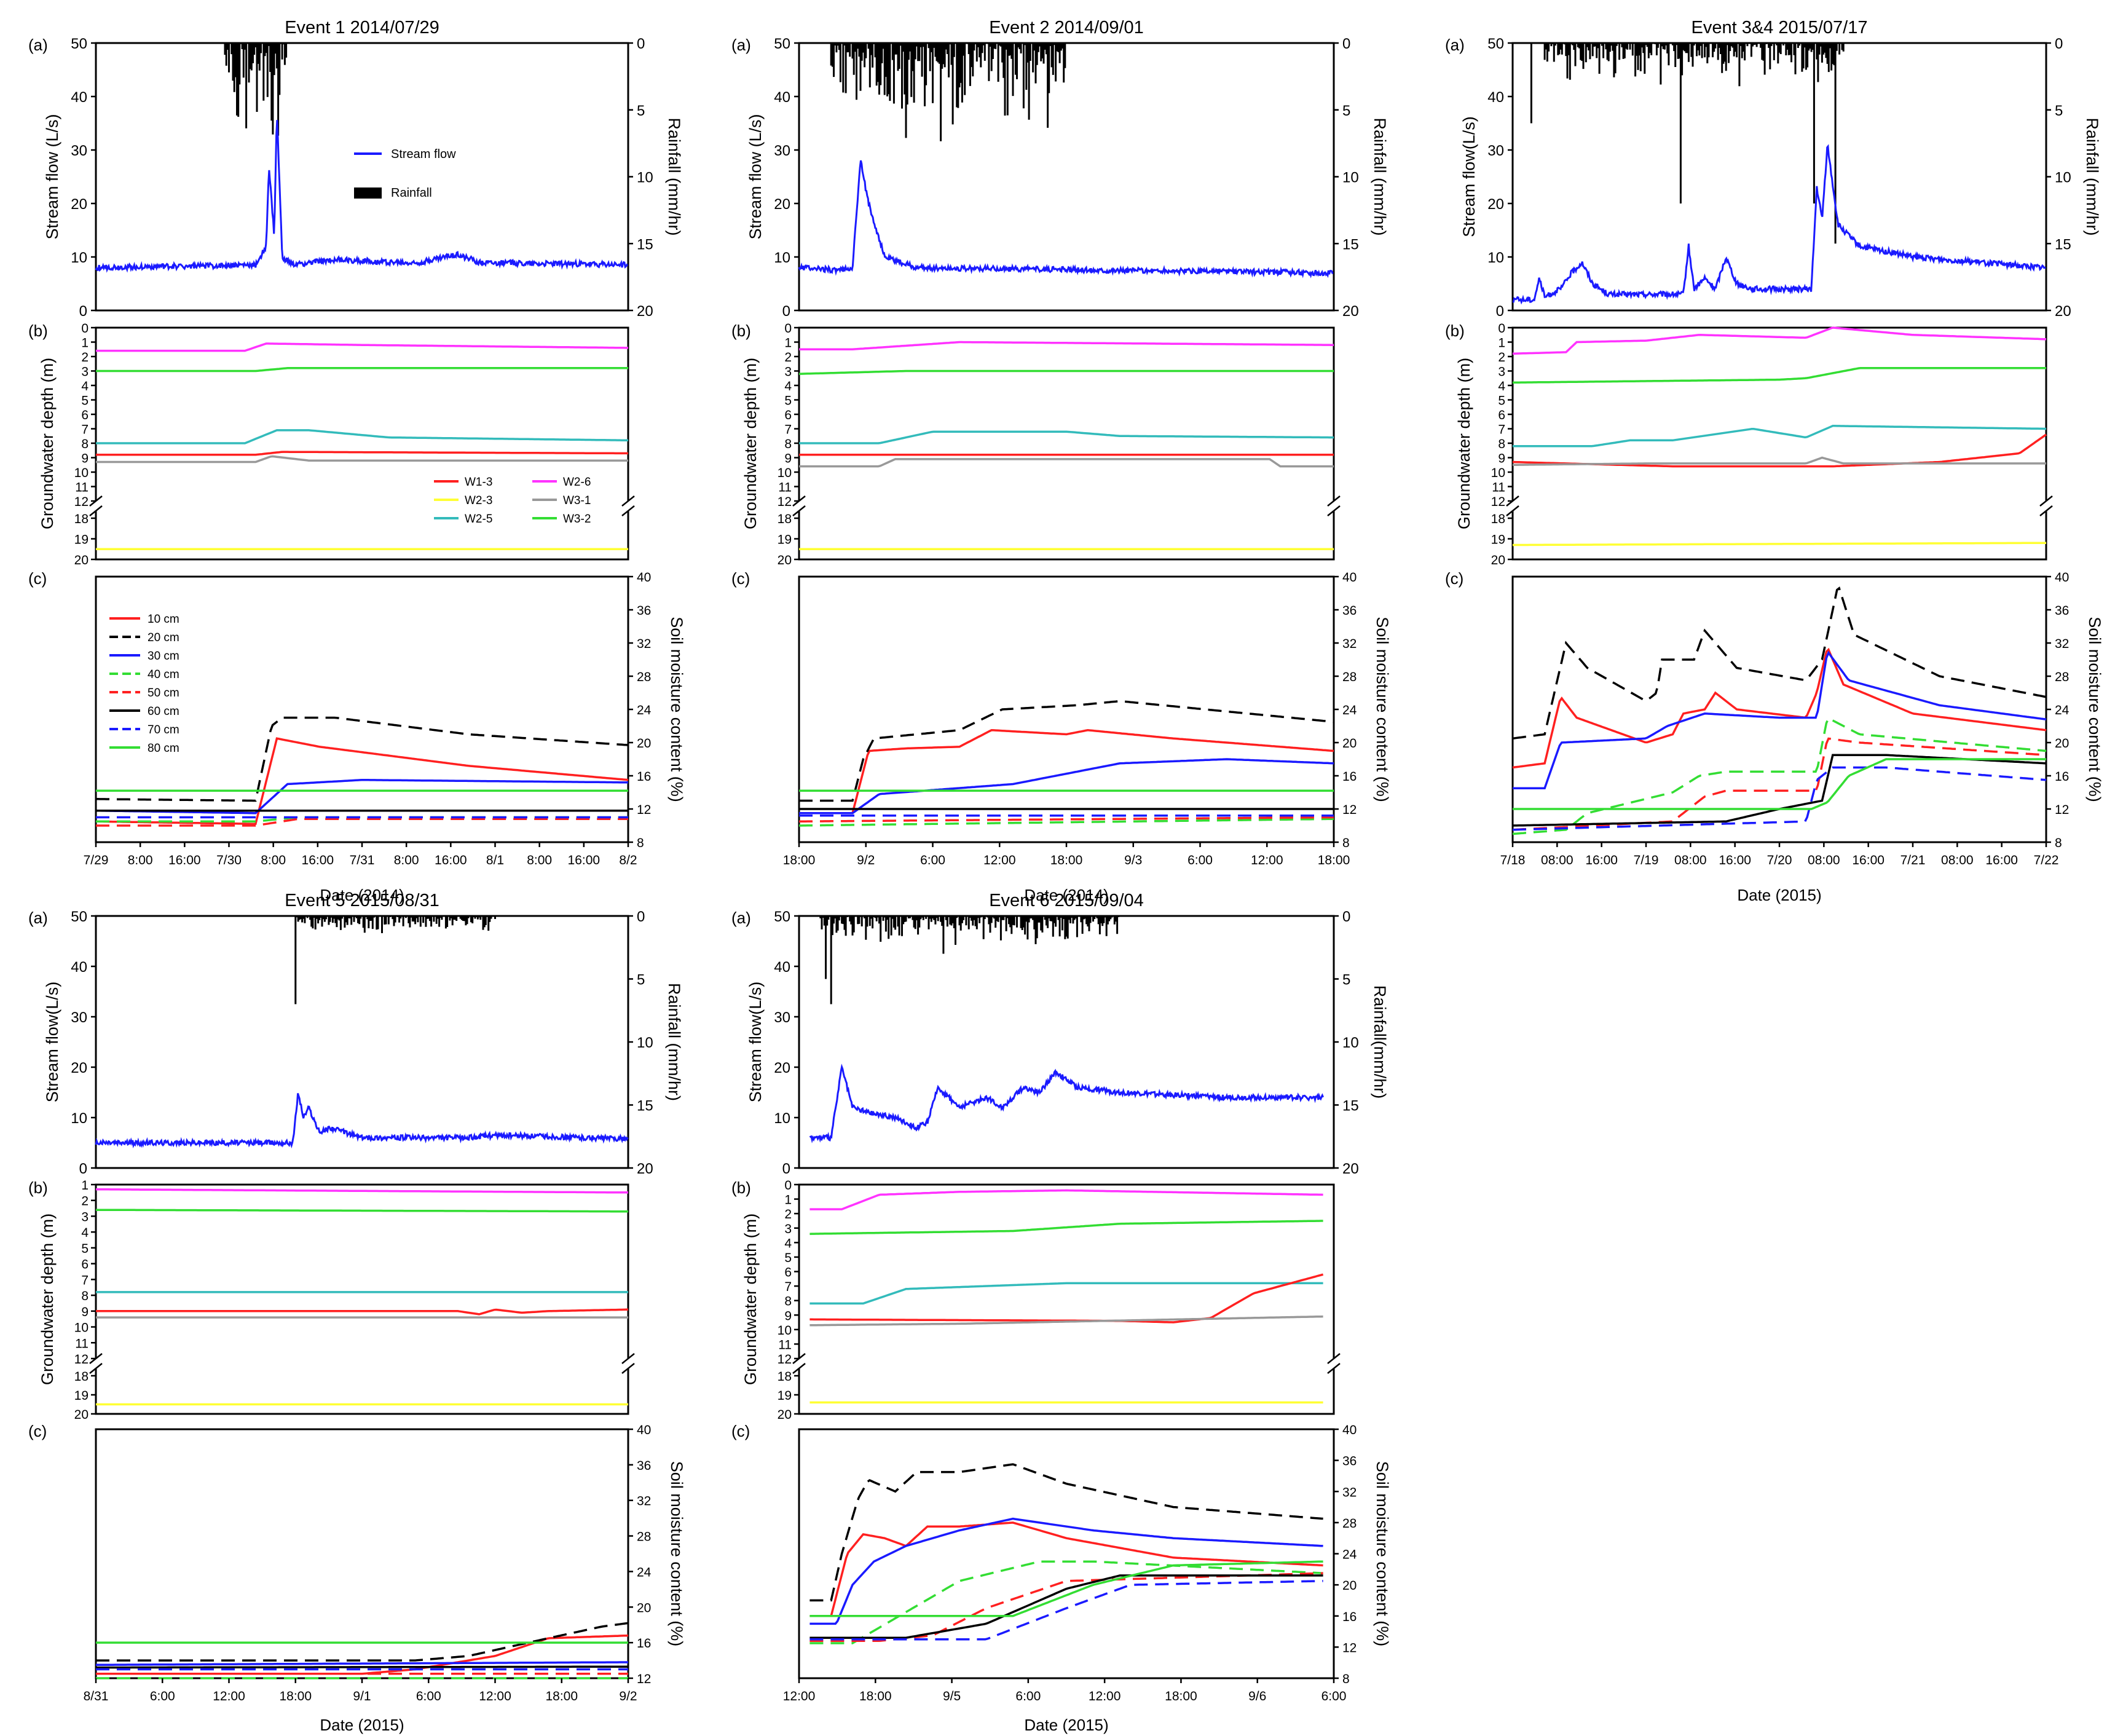 The width and height of the screenshot is (2115, 1736). I want to click on flow-tick-label: 40, so click(1495, 97).